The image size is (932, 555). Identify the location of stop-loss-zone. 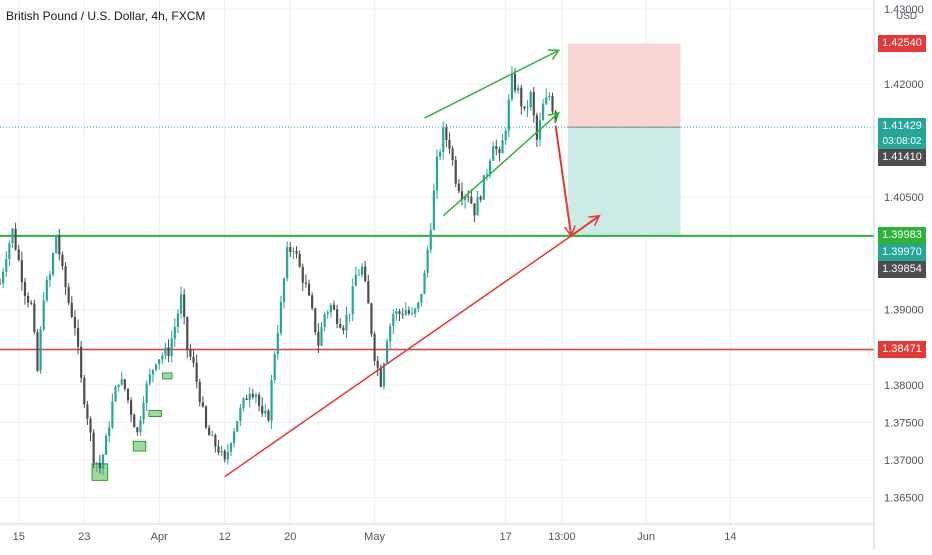
(624, 85).